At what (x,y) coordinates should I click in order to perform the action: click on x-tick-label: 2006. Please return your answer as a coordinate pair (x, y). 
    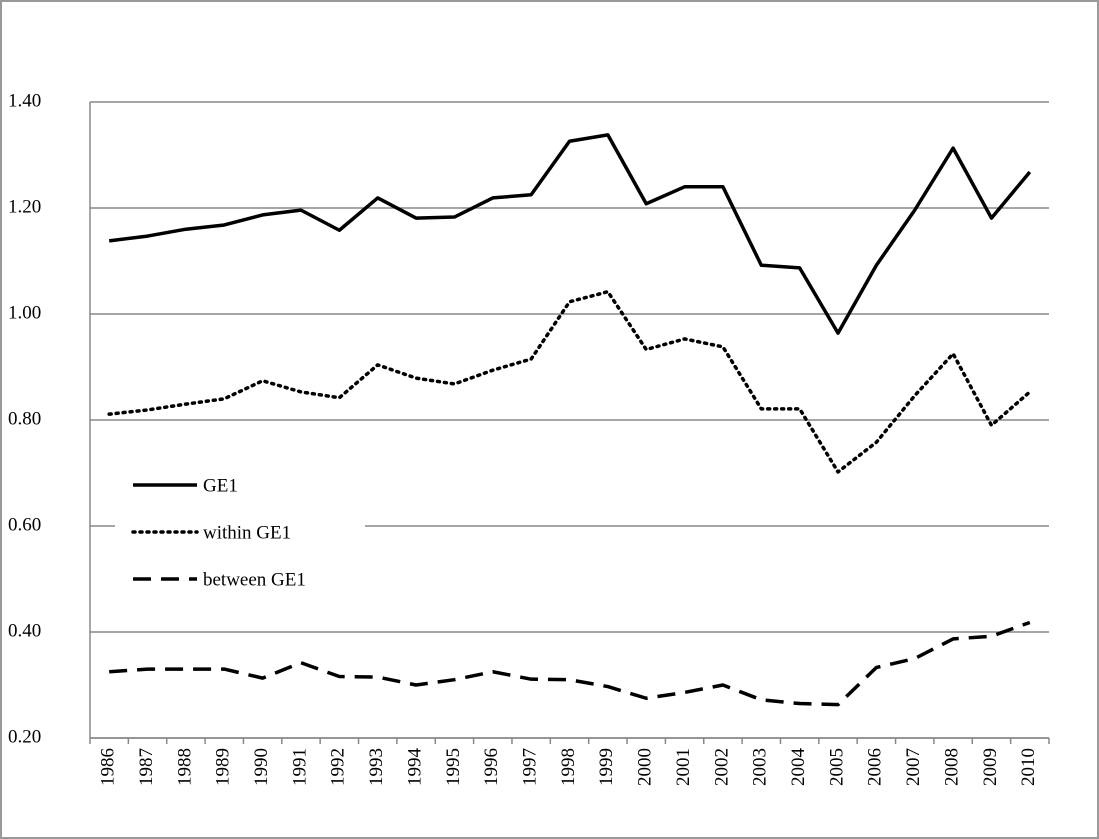
    Looking at the image, I should click on (875, 767).